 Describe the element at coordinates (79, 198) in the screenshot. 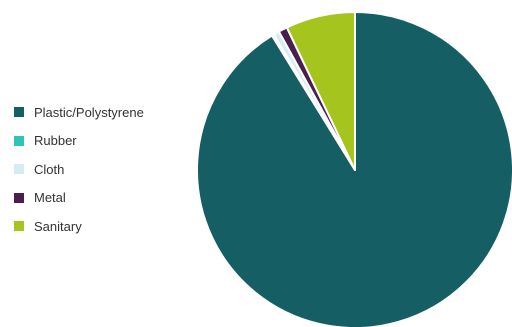

I see `legend-item-metal: Metal` at that location.